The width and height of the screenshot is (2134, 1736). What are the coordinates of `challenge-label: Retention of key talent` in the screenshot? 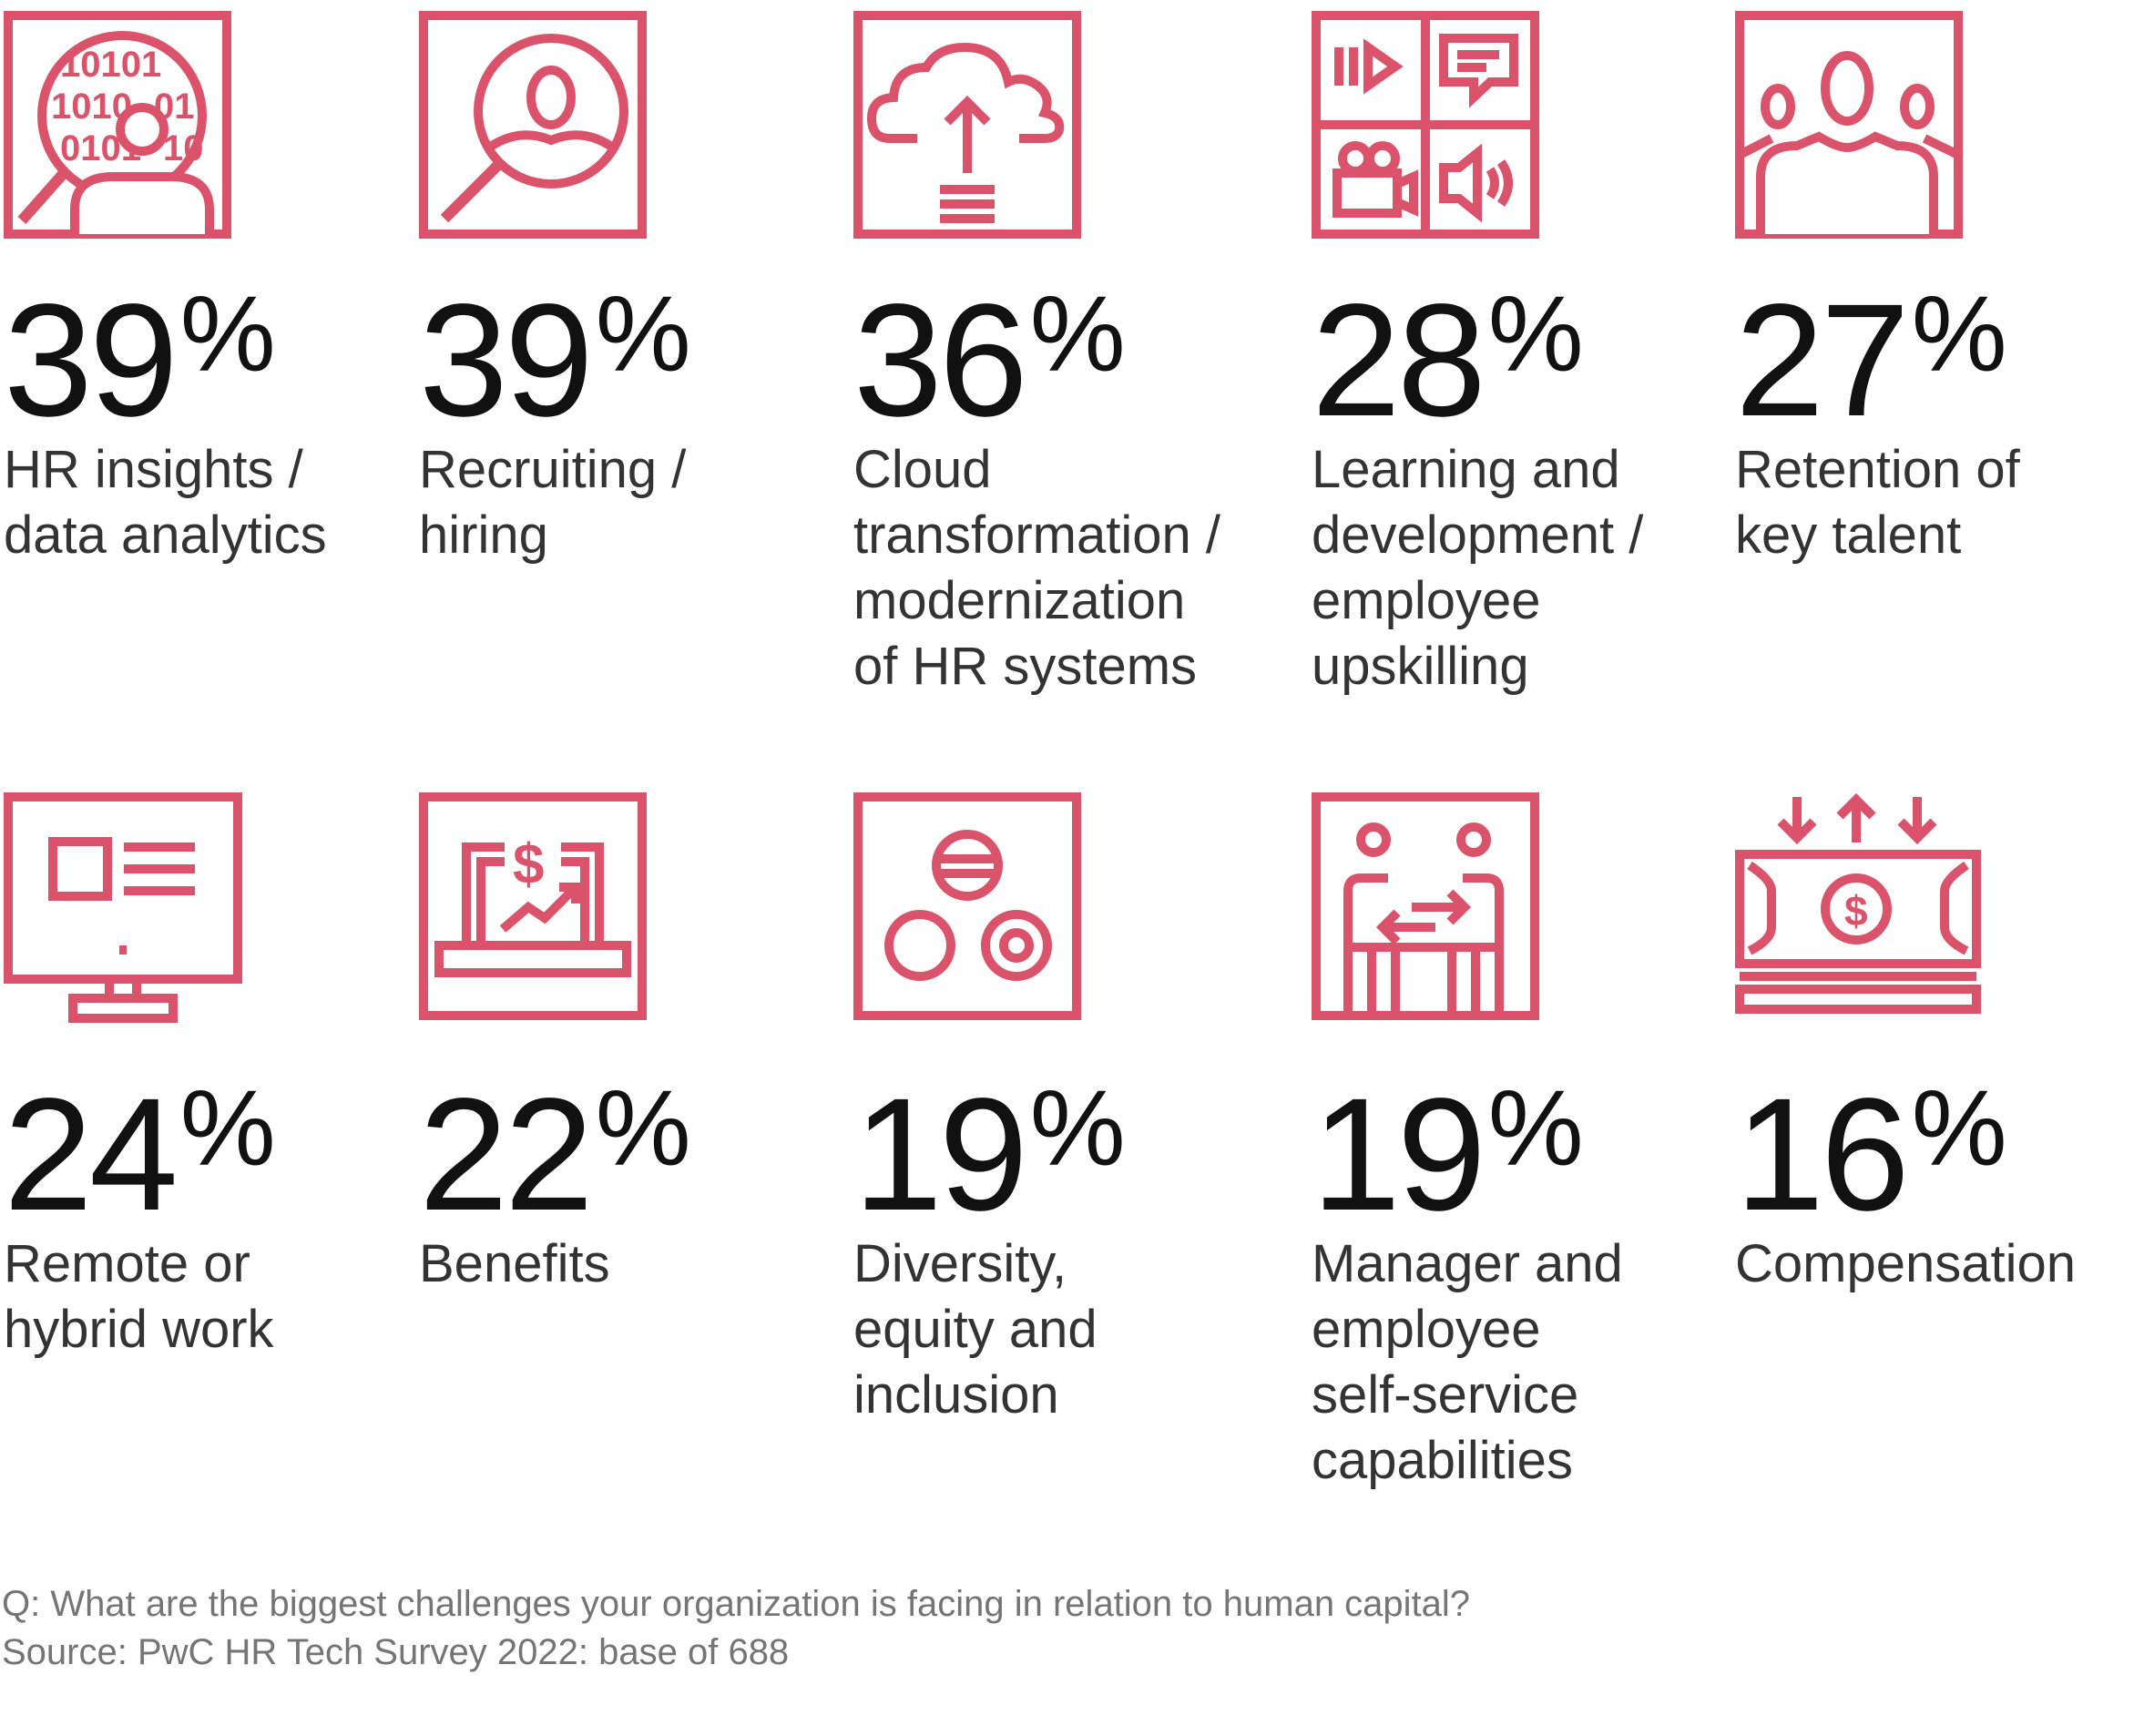 It's located at (1878, 503).